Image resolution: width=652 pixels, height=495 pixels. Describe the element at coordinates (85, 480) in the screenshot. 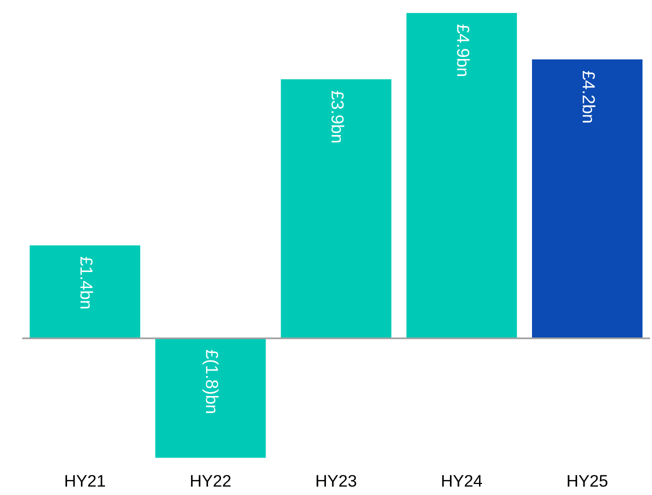

I see `x-tick-label: HY21` at that location.